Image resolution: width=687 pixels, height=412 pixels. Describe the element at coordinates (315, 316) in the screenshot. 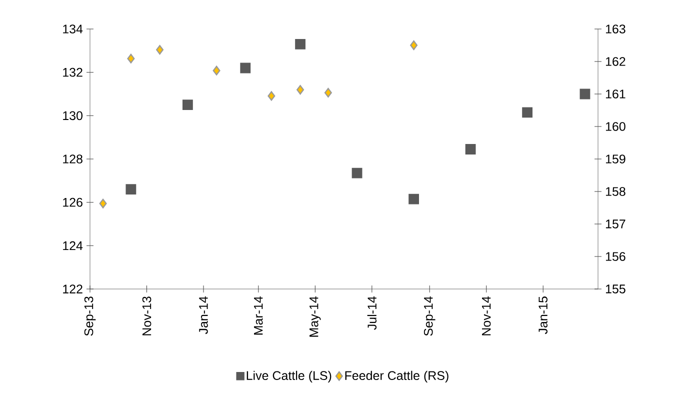

I see `x-tick-label: May-14` at that location.